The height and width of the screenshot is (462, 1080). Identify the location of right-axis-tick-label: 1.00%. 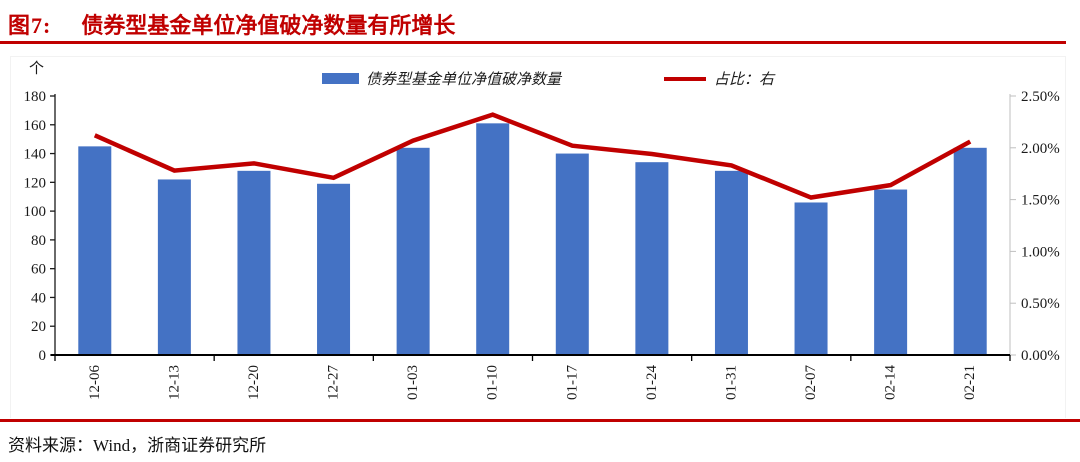
(1040, 252).